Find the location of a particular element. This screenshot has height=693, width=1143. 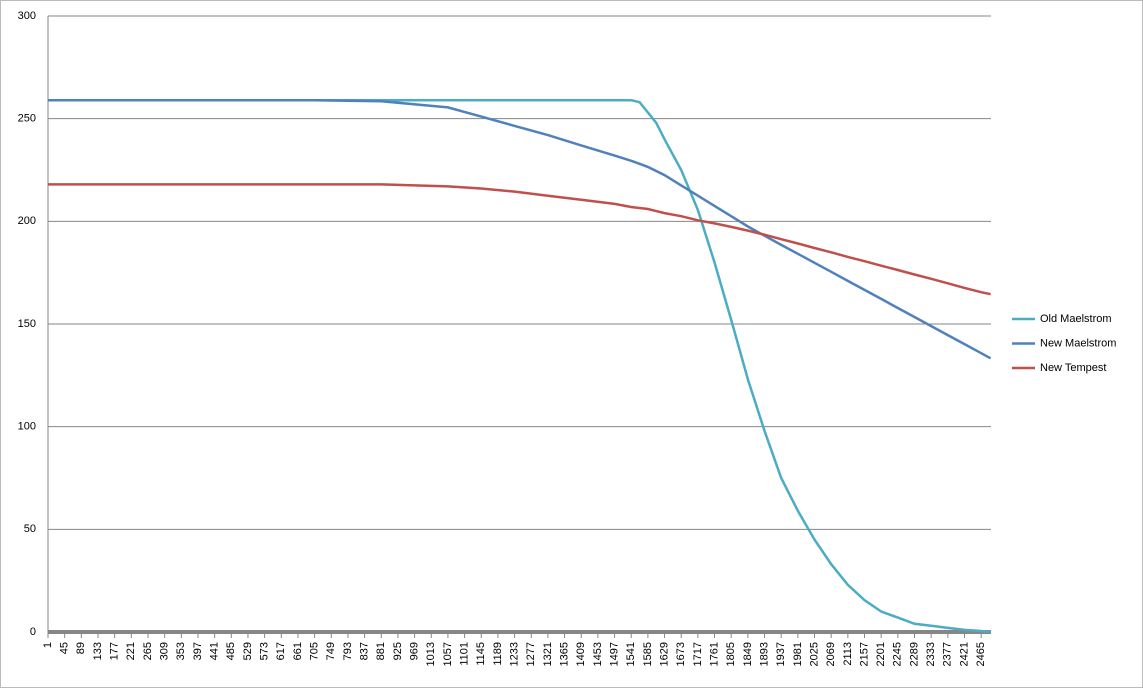

x-tick-label: 705 is located at coordinates (315, 651).